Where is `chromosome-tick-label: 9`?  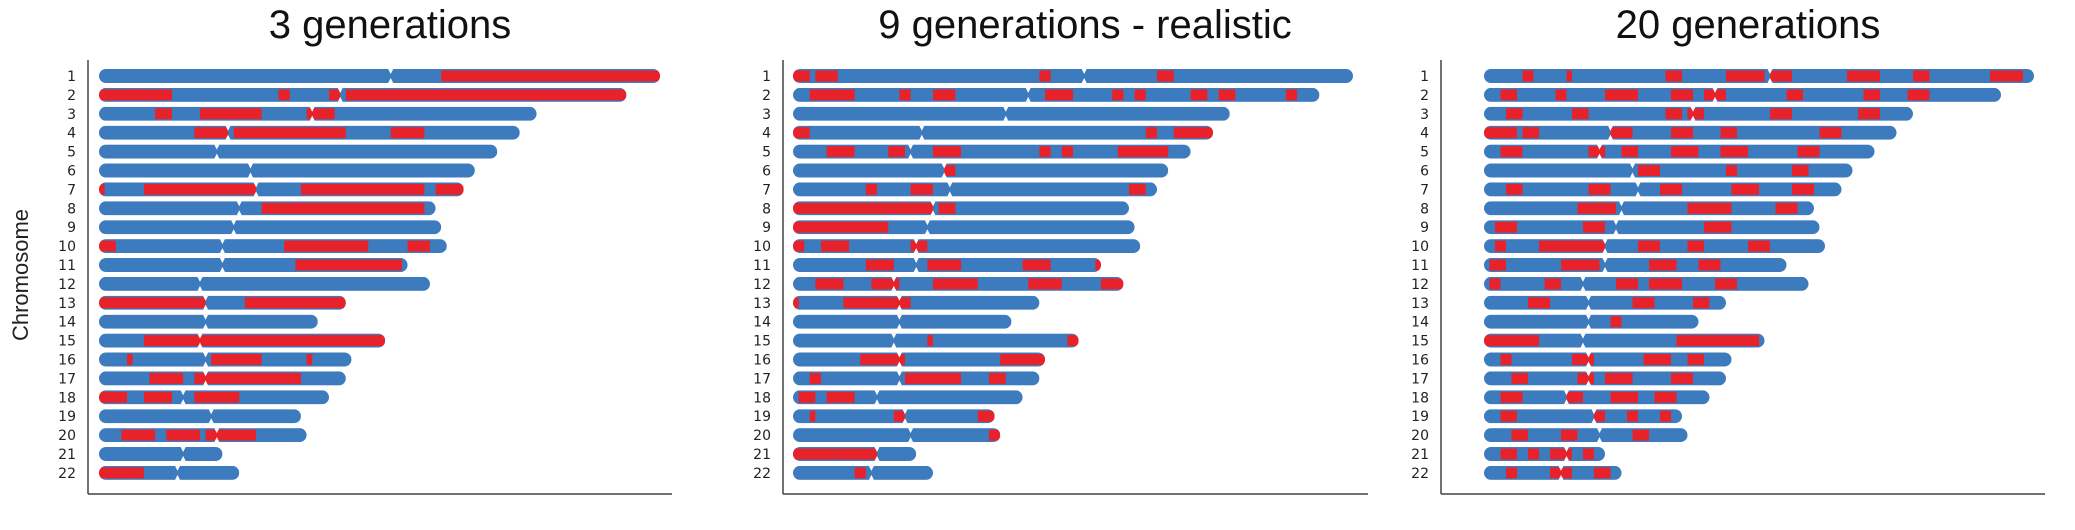 chromosome-tick-label: 9 is located at coordinates (766, 228).